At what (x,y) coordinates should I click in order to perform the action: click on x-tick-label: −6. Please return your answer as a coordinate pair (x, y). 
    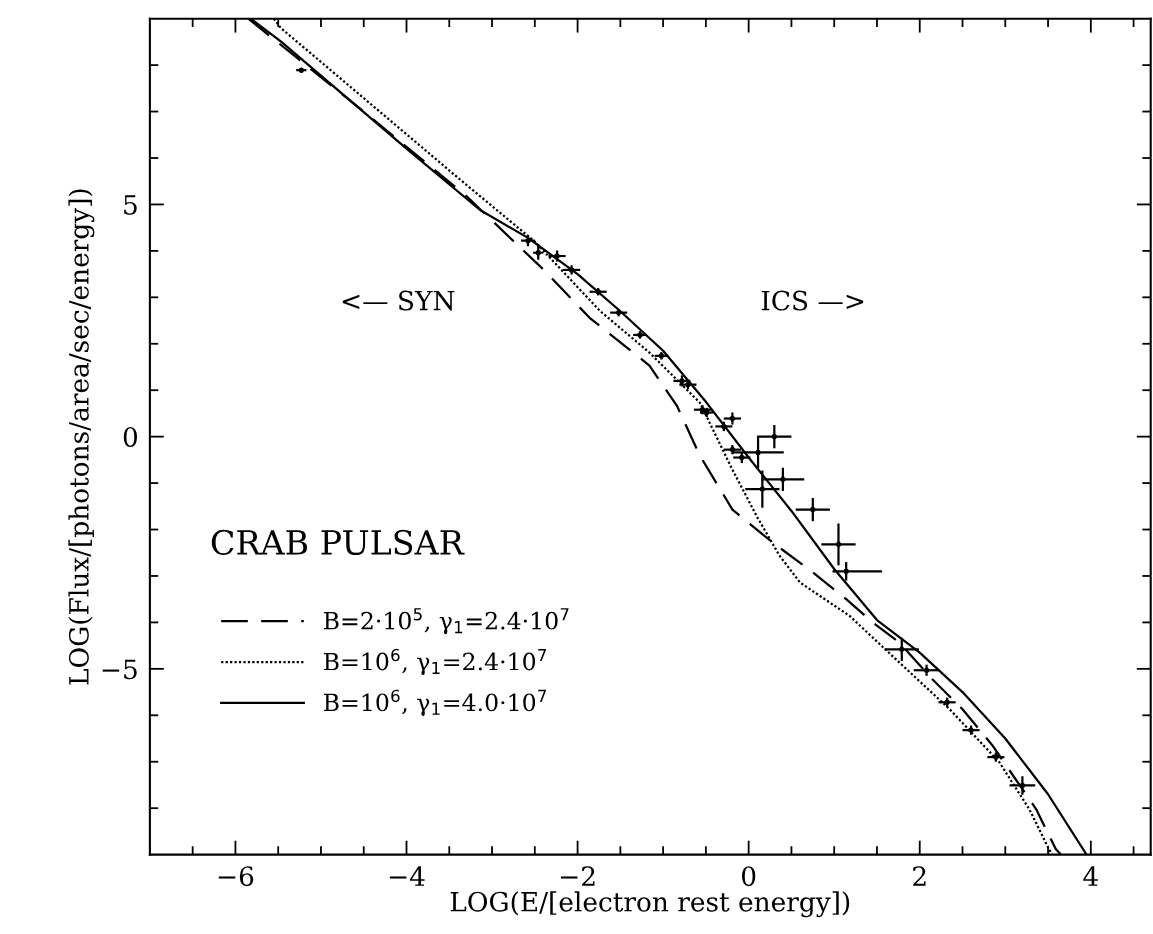
    Looking at the image, I should click on (236, 876).